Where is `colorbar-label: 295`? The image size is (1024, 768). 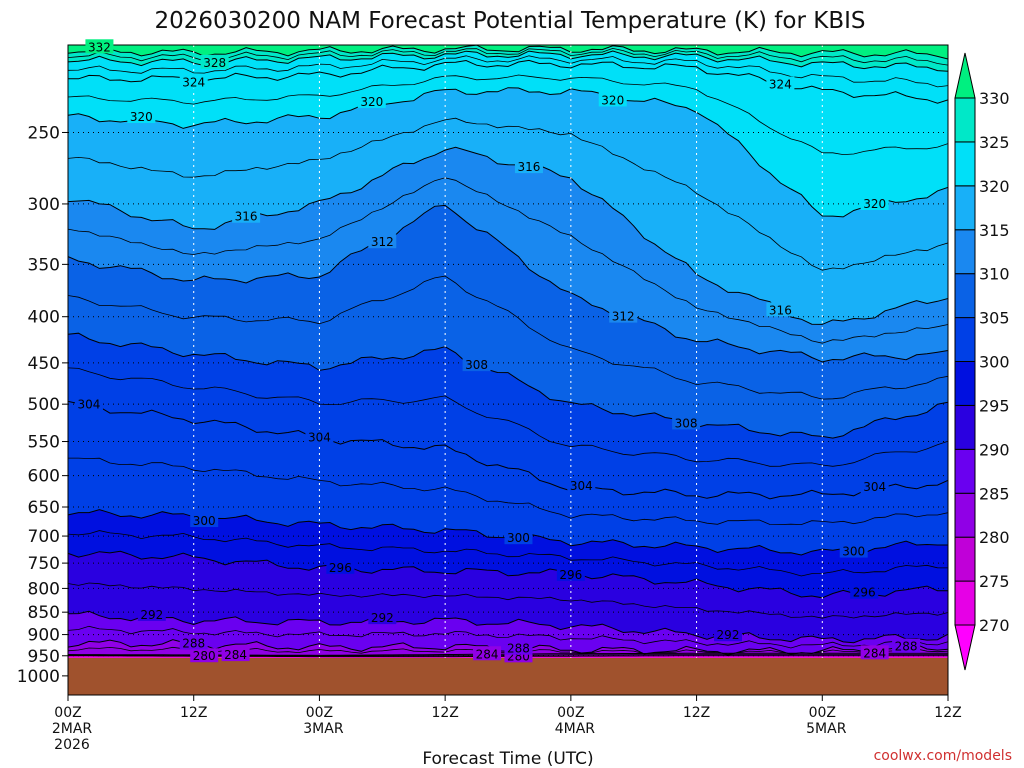 colorbar-label: 295 is located at coordinates (994, 405).